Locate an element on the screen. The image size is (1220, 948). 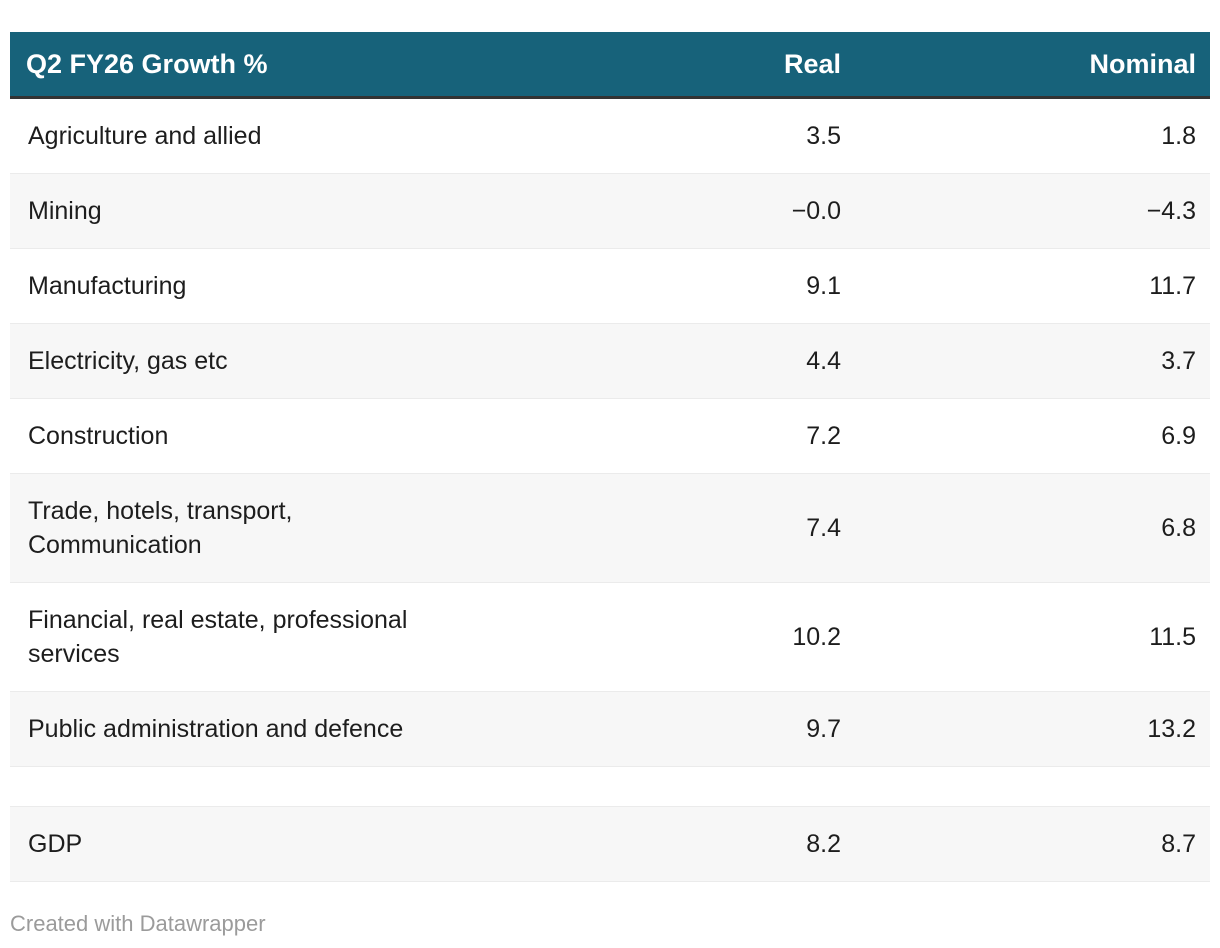
cell-real: 4.4 is located at coordinates (677, 361).